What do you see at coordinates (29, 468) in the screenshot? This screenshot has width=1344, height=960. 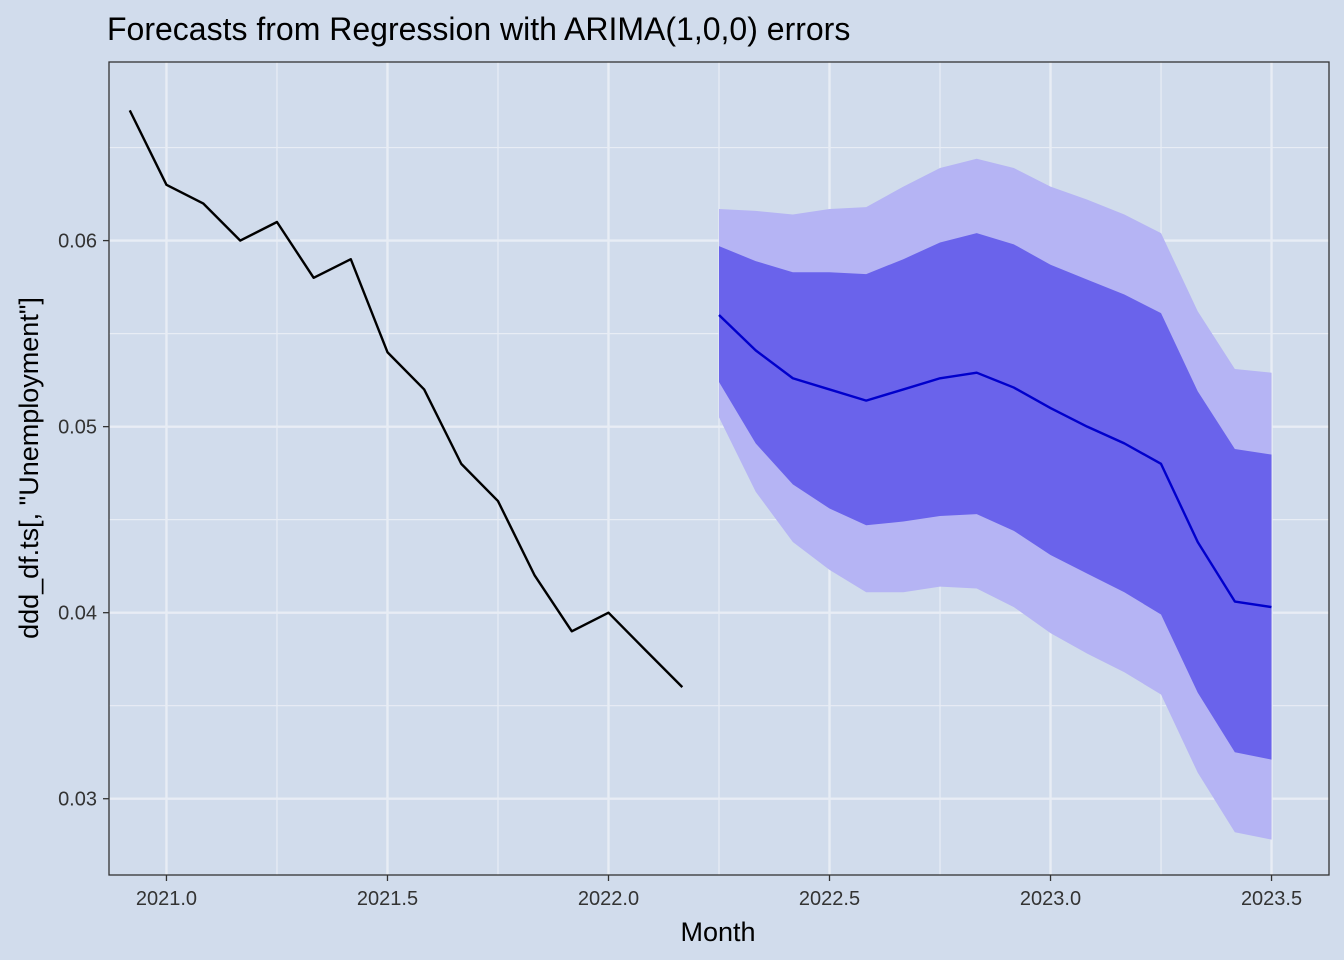 I see `y-axis-title: ddd_df.ts[, "Unemployment"]` at bounding box center [29, 468].